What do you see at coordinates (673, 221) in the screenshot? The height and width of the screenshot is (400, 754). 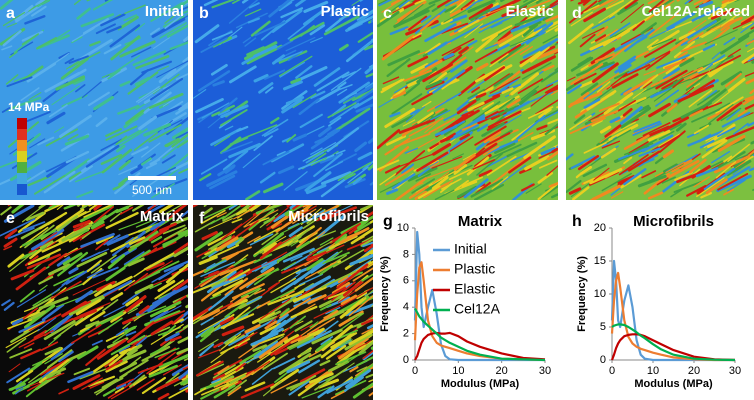 I see `chart-title: Microfibrils` at bounding box center [673, 221].